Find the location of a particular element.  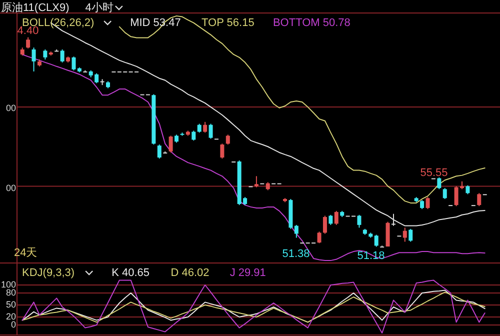

annotation: 55.55 is located at coordinates (434, 173).